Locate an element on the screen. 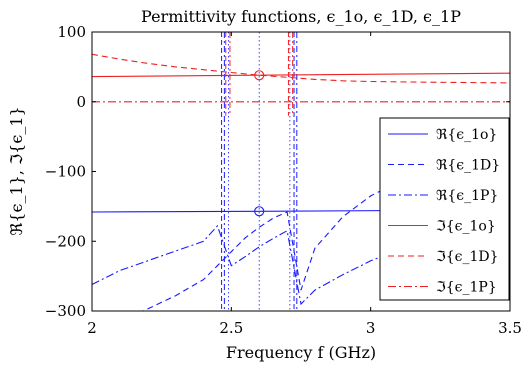 This screenshot has height=369, width=523. legend-box is located at coordinates (444, 209).